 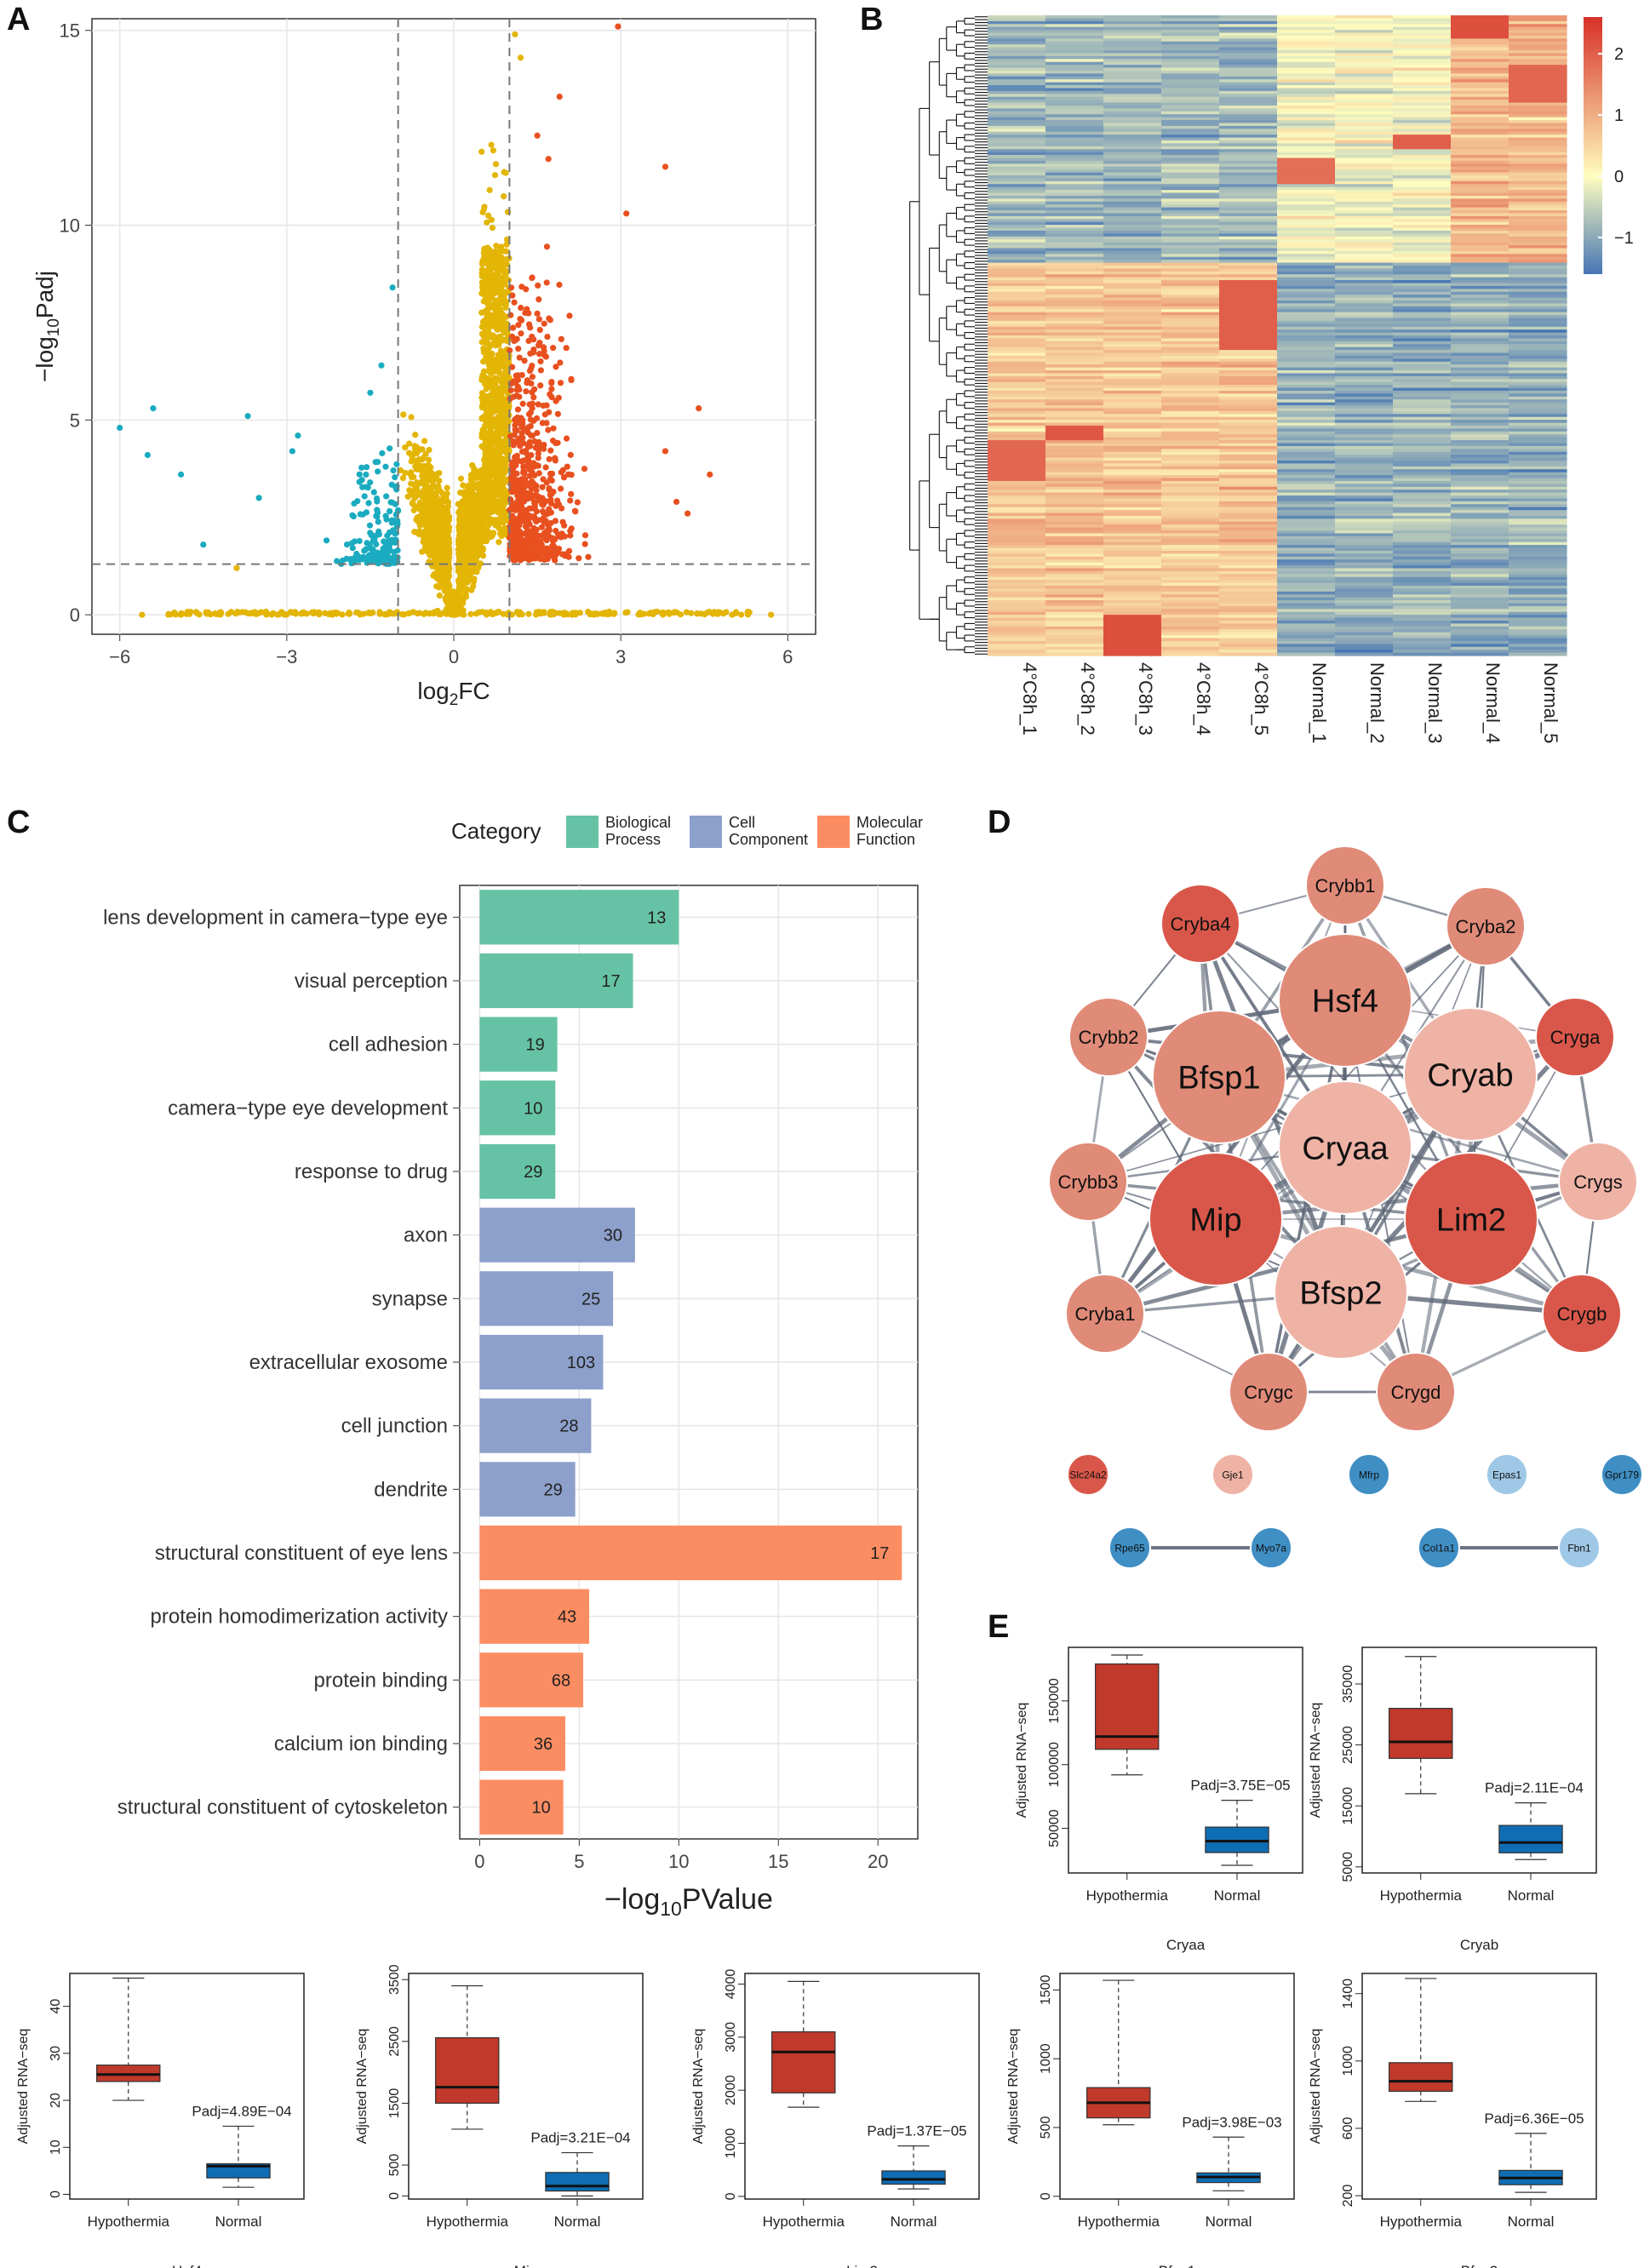 What do you see at coordinates (453, 693) in the screenshot?
I see `x-axis-title: log2FC` at bounding box center [453, 693].